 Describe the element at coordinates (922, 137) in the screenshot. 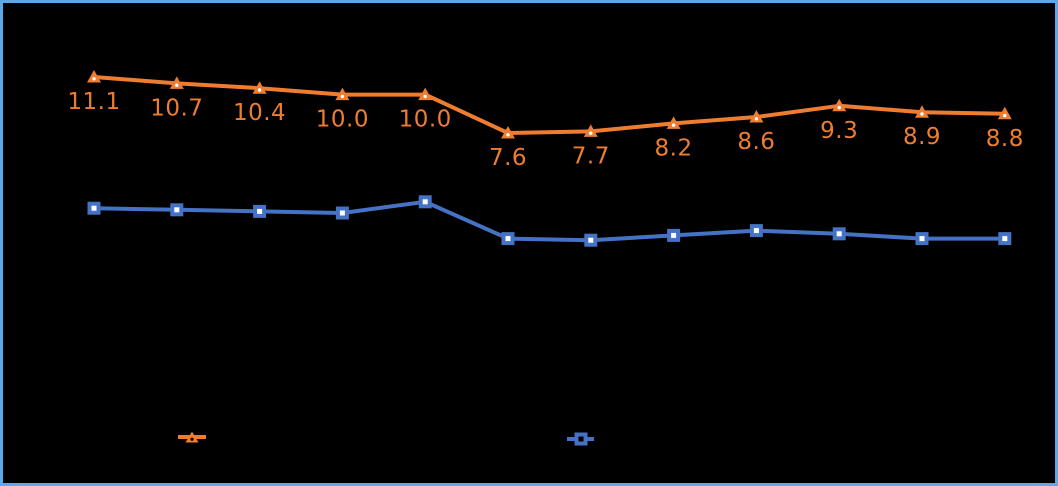

I see `orange-series-data-label: 8.9` at that location.